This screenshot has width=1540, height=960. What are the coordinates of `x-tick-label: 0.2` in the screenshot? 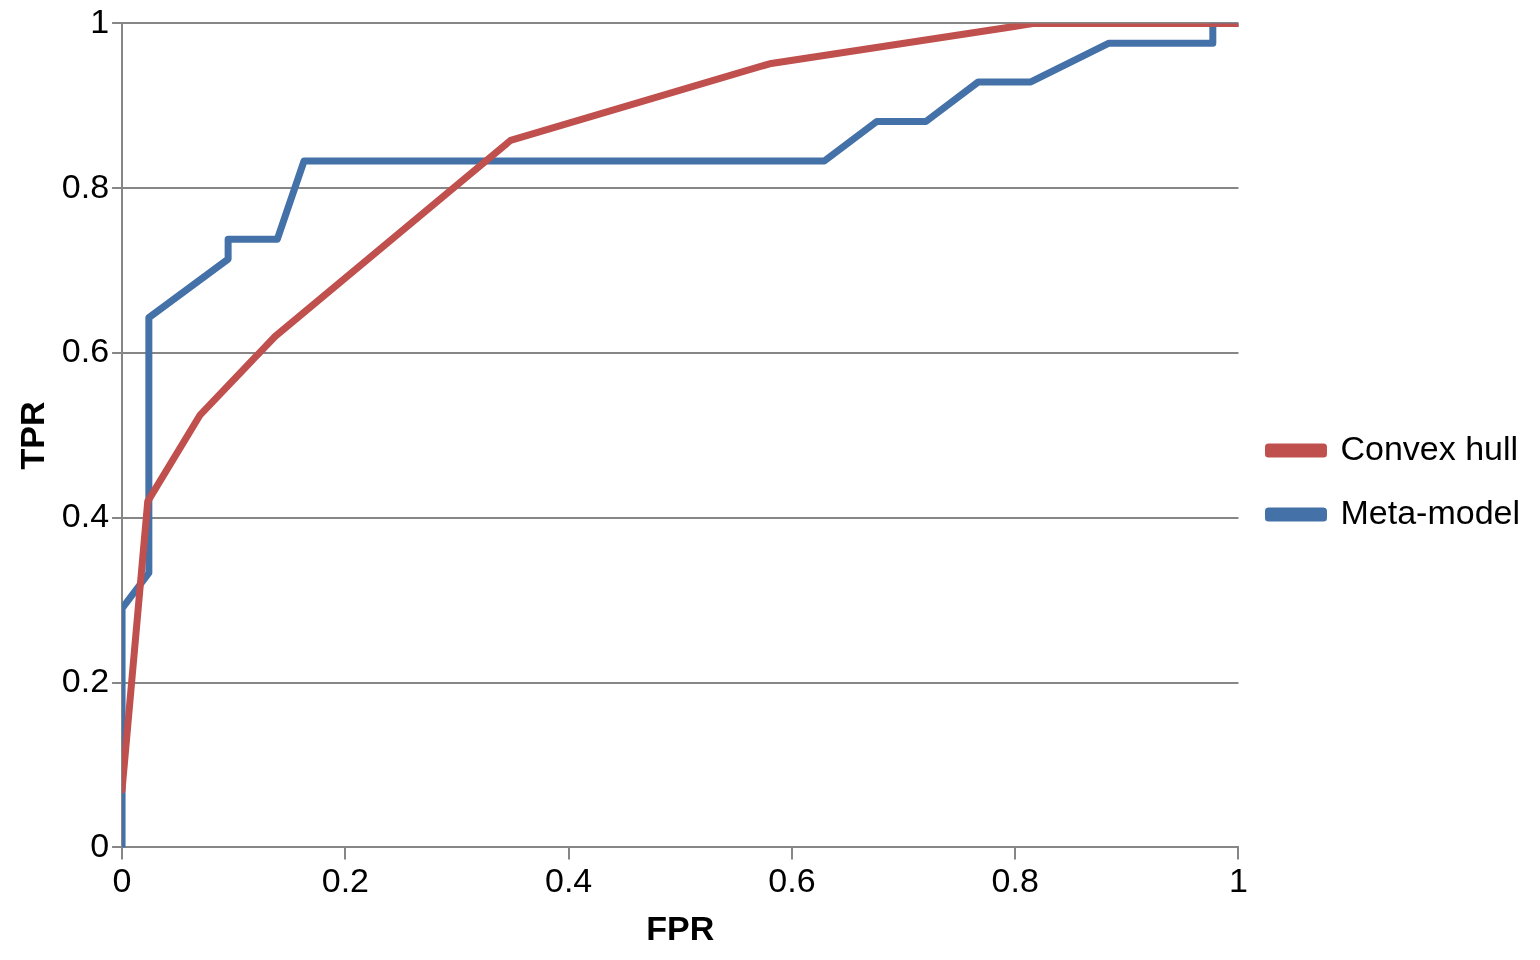 It's located at (345, 880).